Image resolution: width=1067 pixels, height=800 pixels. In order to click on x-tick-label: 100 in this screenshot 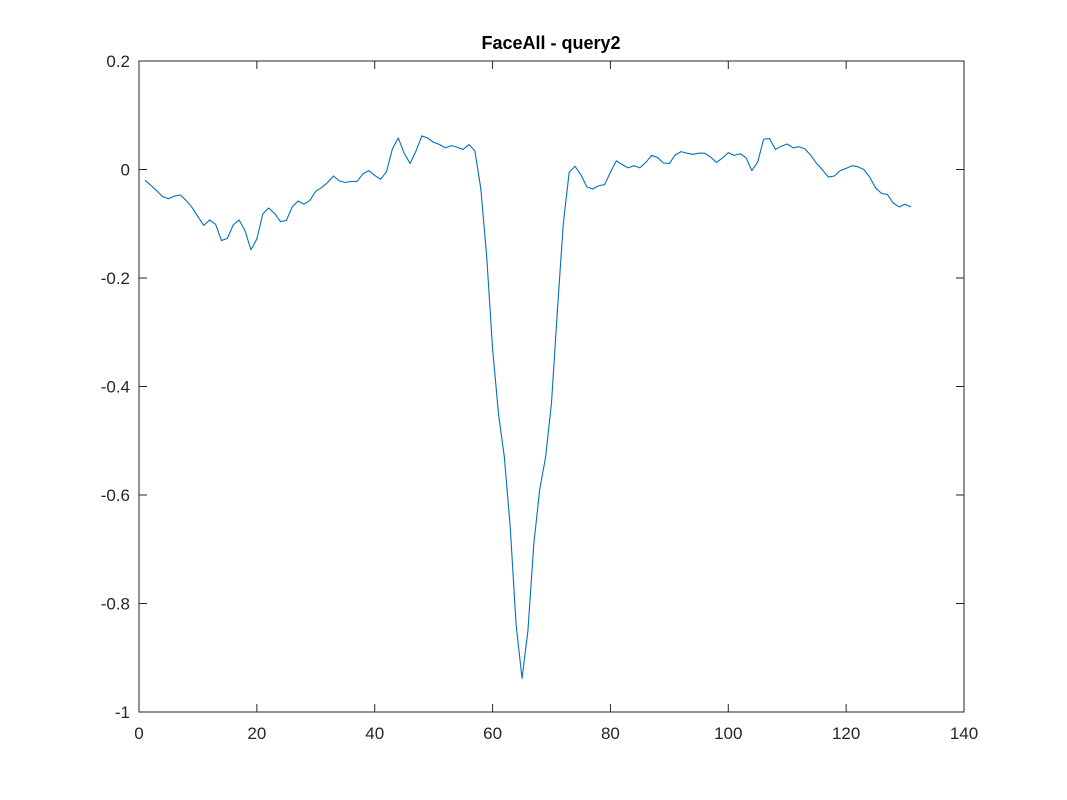, I will do `click(728, 733)`.